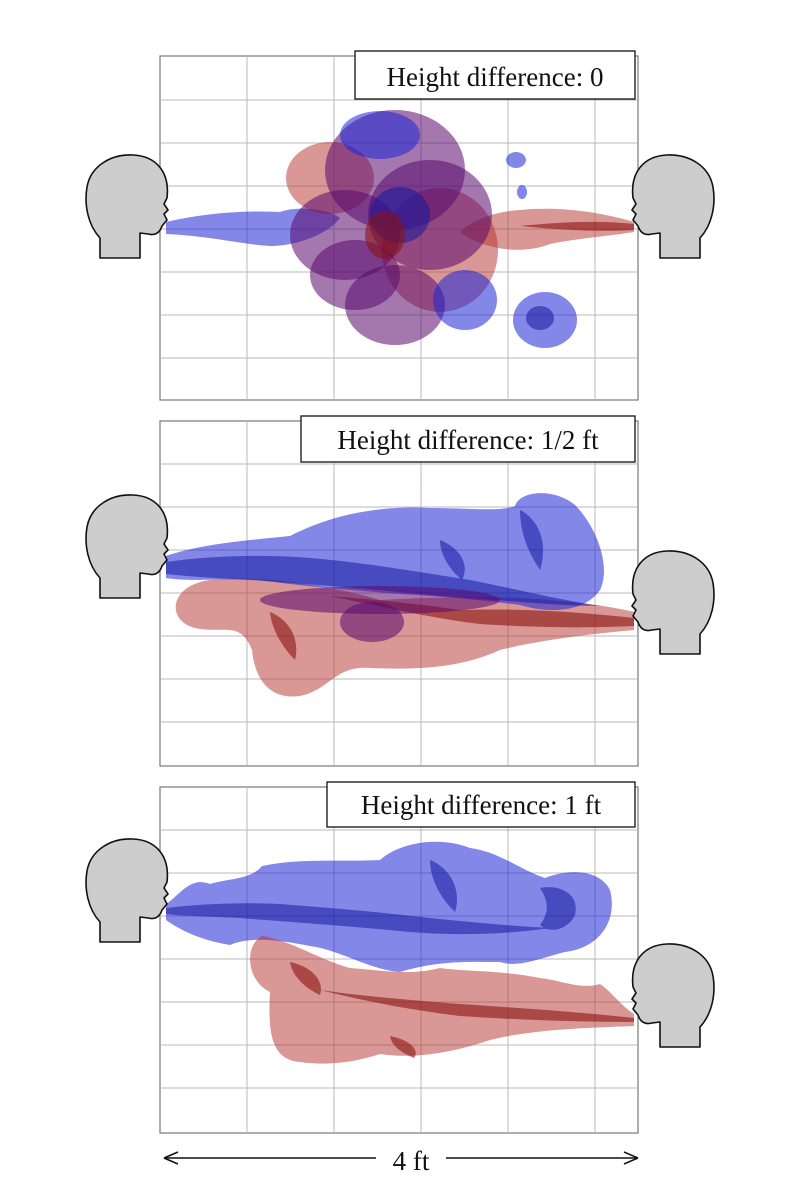 This screenshot has height=1200, width=801. I want to click on scale-bar: 4 ft, so click(401, 1161).